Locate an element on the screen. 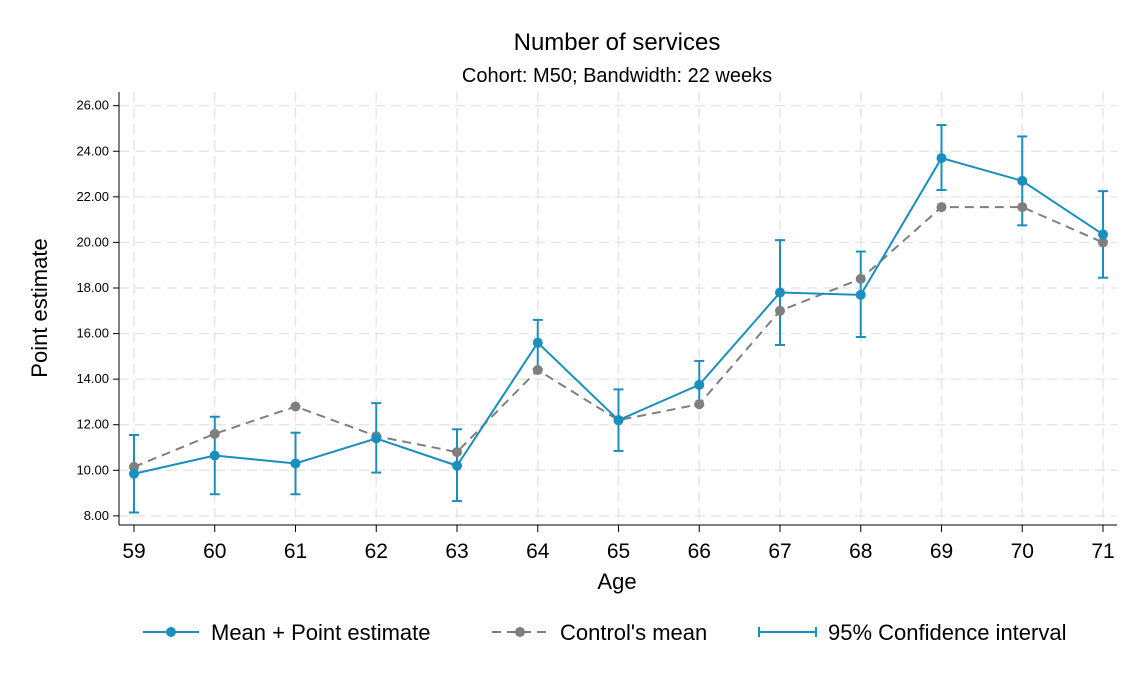  y-tick-label: 22.00 is located at coordinates (92, 196).